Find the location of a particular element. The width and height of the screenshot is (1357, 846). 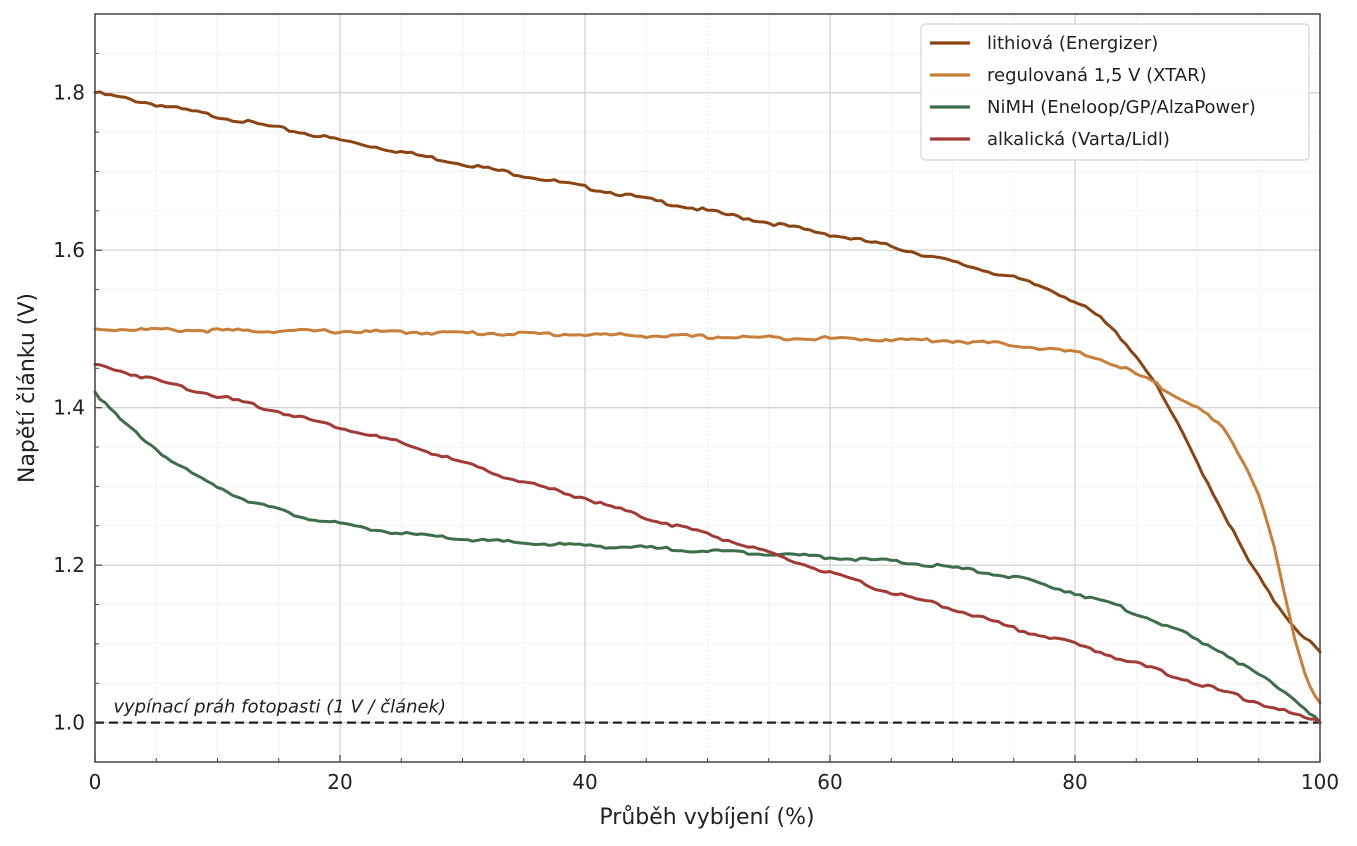

legend-label: NiMH (Eneloop/GP/AlzaPower) is located at coordinates (1121, 107).